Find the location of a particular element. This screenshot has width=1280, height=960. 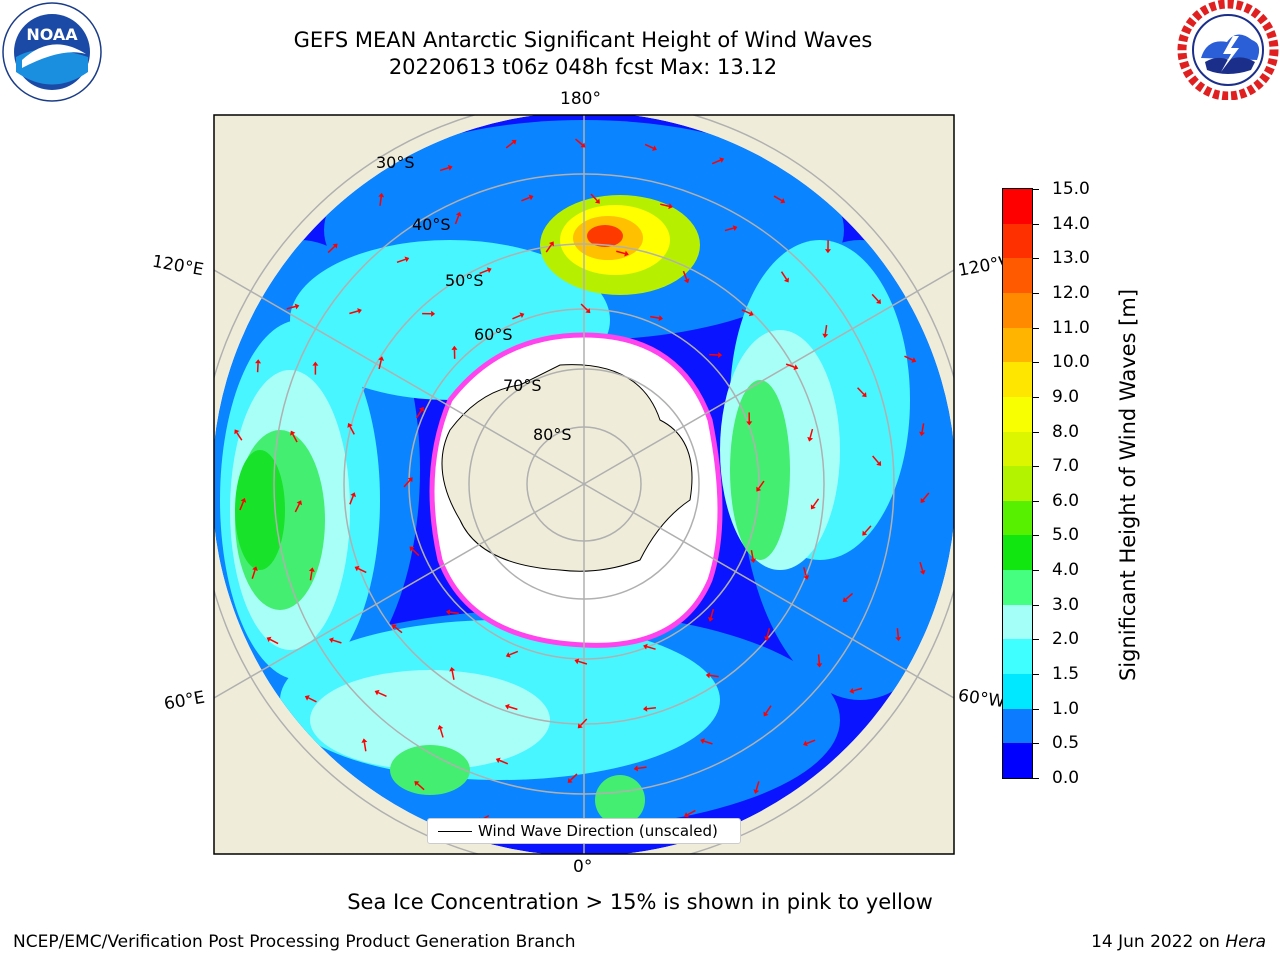

lon-label-180: 180° is located at coordinates (580, 99).